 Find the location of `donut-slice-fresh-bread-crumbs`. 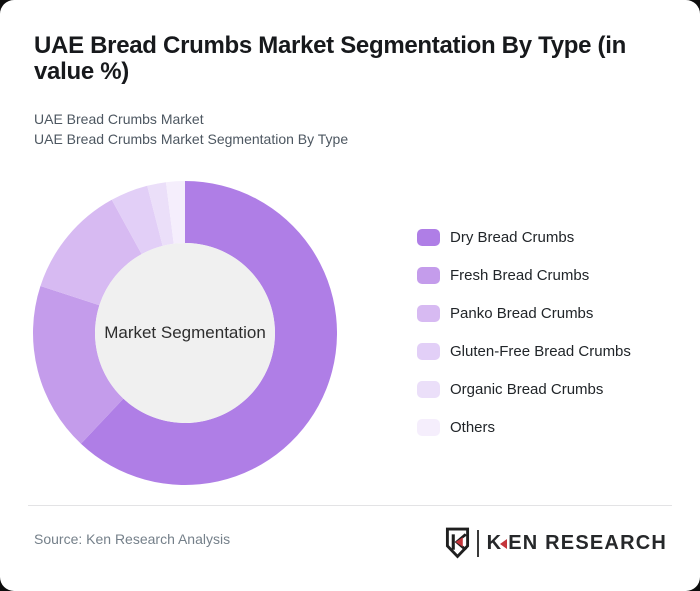

donut-slice-fresh-bread-crumbs is located at coordinates (78, 365).